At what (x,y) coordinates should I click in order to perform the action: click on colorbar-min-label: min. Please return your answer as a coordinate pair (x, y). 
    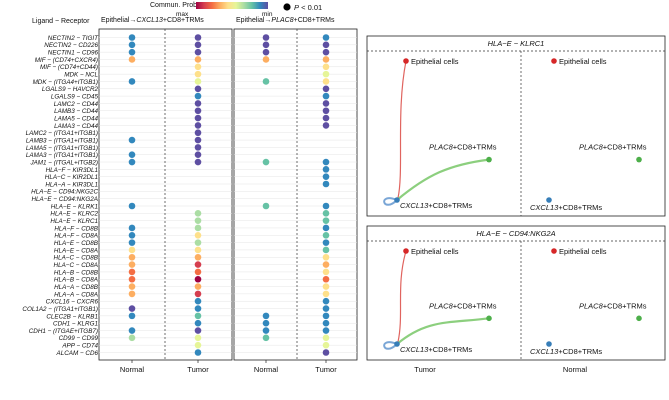
    Looking at the image, I should click on (267, 14).